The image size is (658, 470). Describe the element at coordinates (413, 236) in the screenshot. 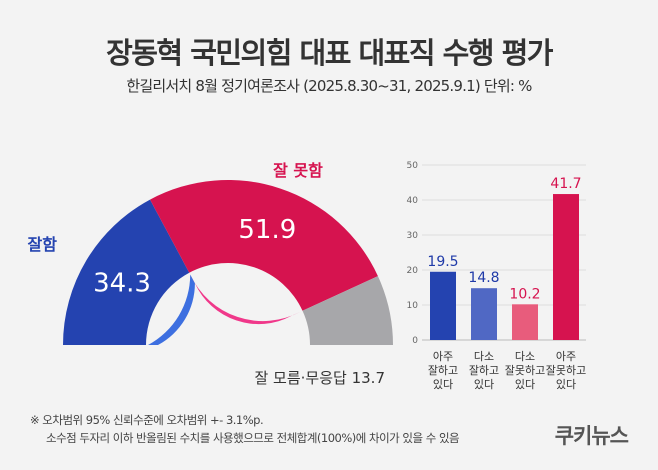

I see `y-tick-label: 30` at that location.